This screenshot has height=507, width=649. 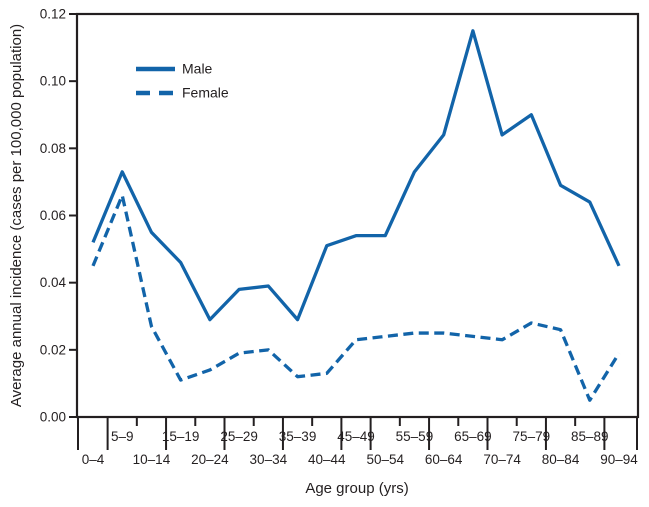 What do you see at coordinates (181, 436) in the screenshot?
I see `x-tick-label: 15–19` at bounding box center [181, 436].